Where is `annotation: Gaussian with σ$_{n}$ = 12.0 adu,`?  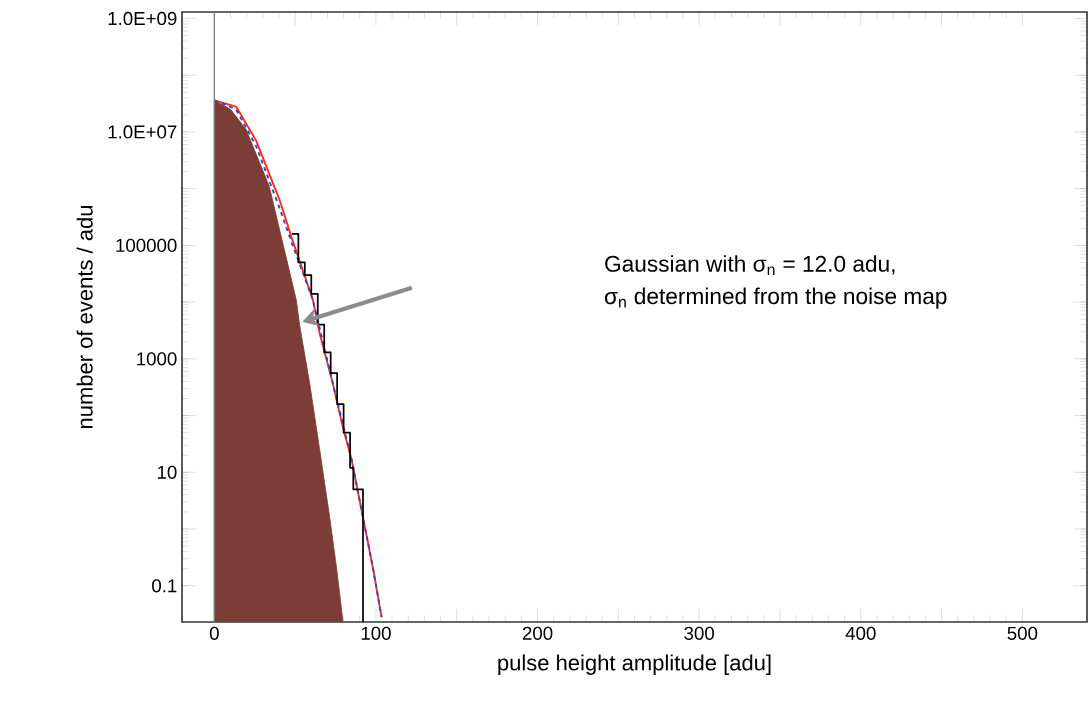
annotation: Gaussian with σ$_{n}$ = 12.0 adu, is located at coordinates (750, 265).